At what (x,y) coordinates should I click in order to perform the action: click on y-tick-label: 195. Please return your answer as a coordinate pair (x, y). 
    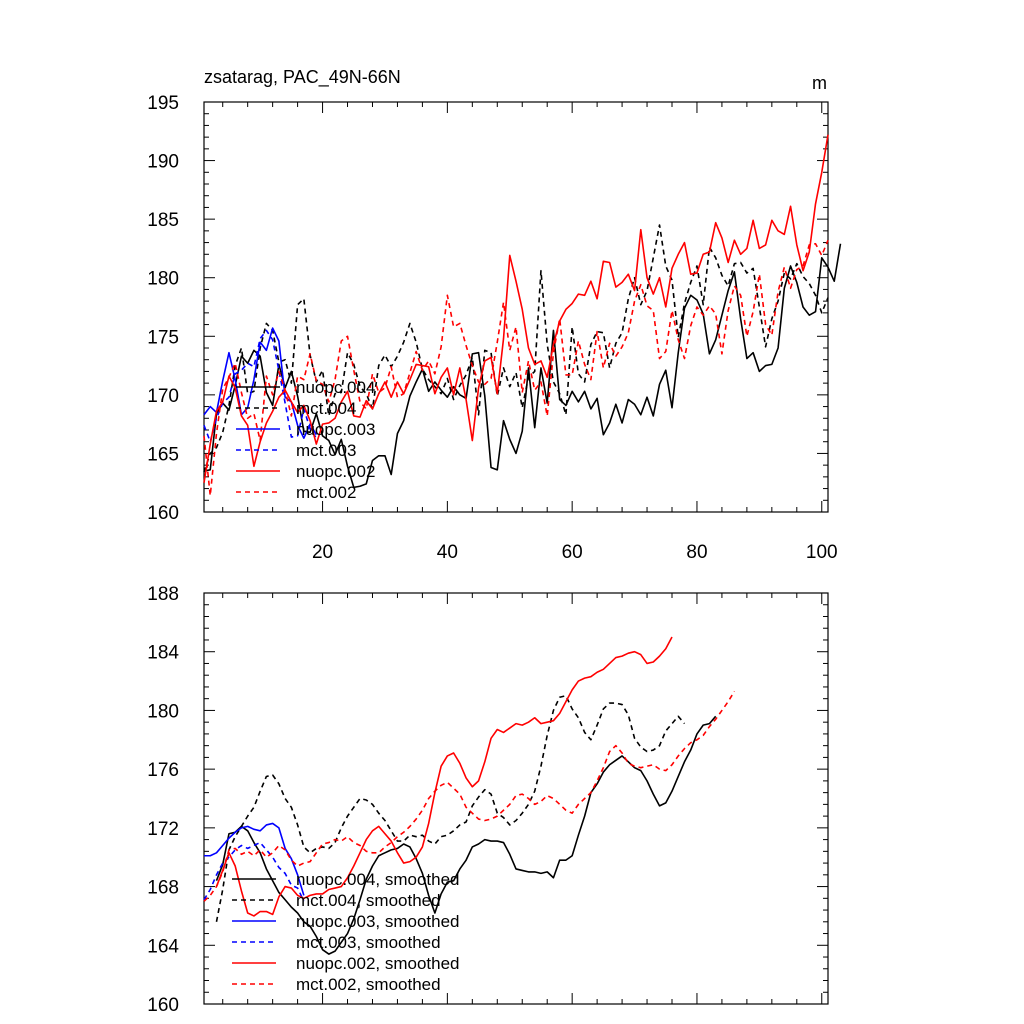
    Looking at the image, I should click on (163, 103).